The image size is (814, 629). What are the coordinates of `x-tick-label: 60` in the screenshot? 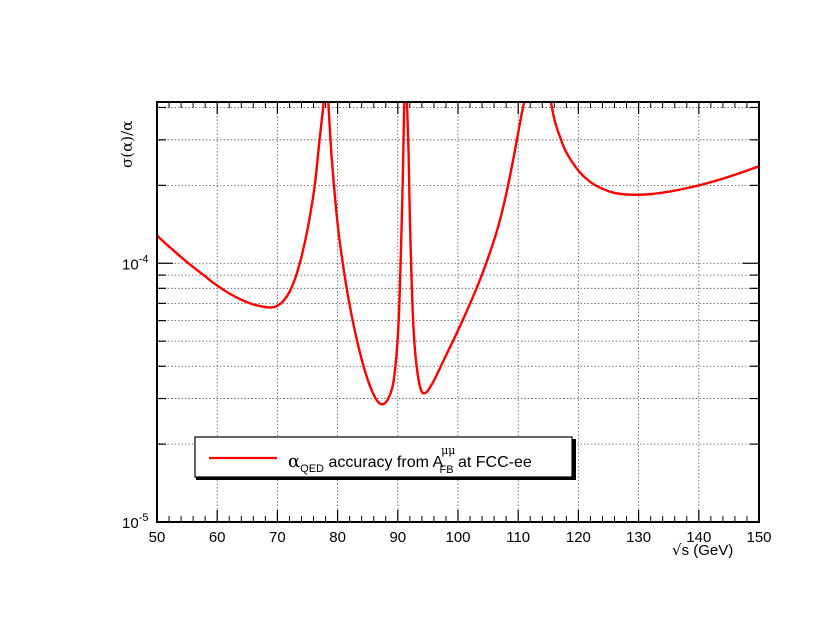 It's located at (217, 537).